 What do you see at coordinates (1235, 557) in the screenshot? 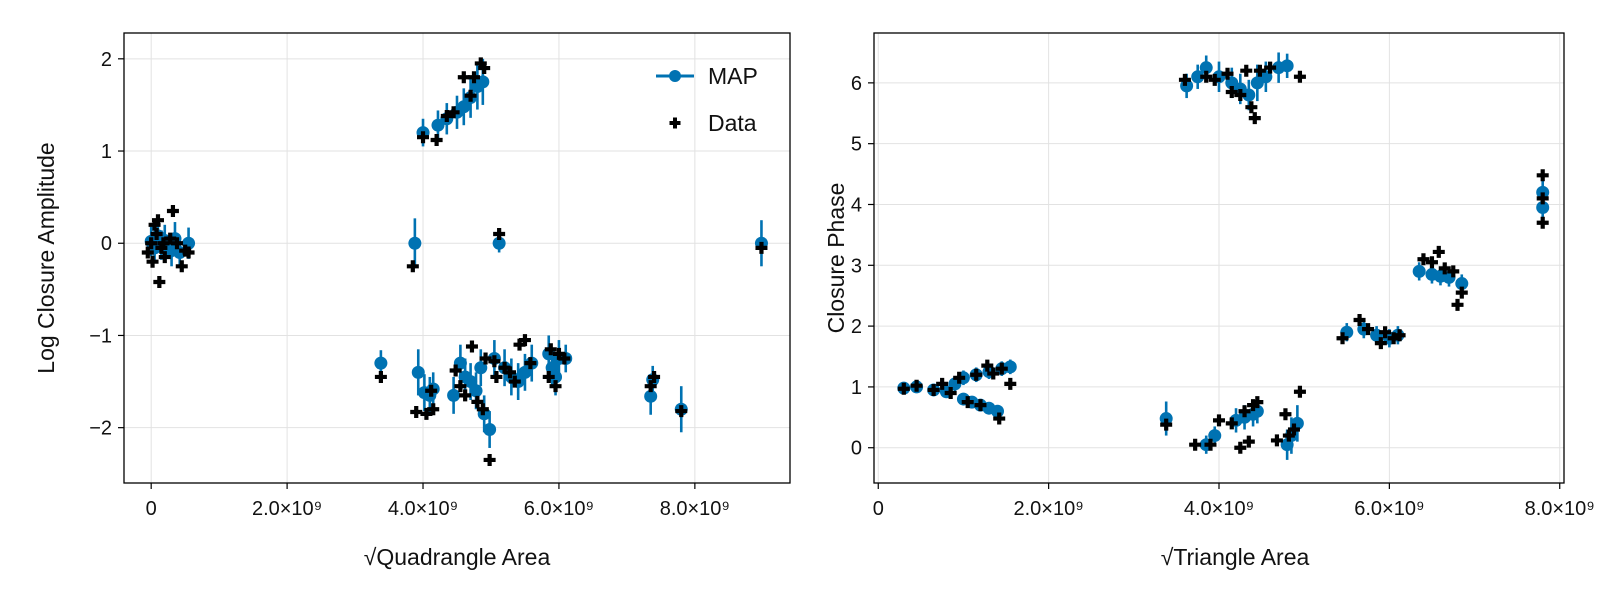
I see `x-axis-label: √Triangle Area` at bounding box center [1235, 557].